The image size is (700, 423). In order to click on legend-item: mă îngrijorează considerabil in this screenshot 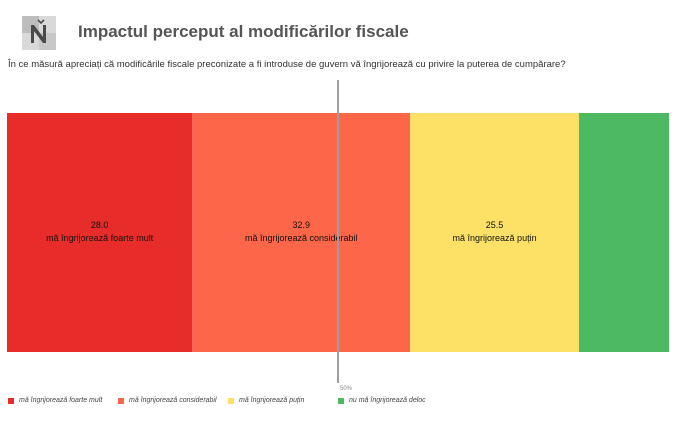, I will do `click(173, 400)`.